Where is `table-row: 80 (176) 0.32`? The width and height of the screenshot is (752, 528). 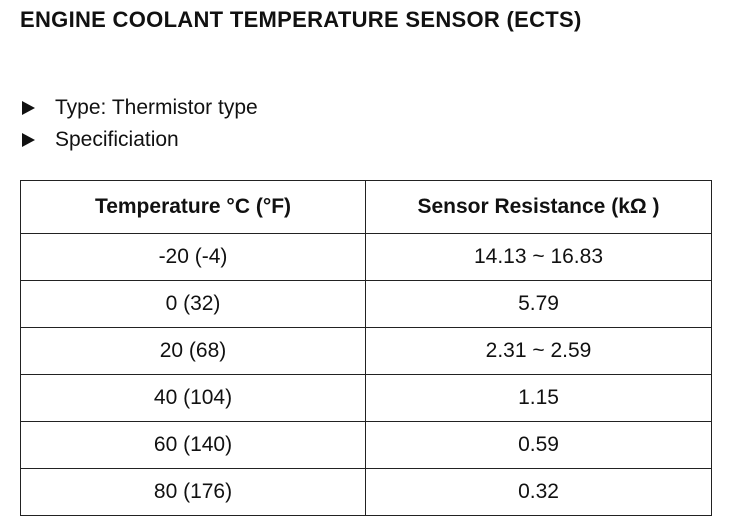
table-row: 80 (176) 0.32 is located at coordinates (366, 492).